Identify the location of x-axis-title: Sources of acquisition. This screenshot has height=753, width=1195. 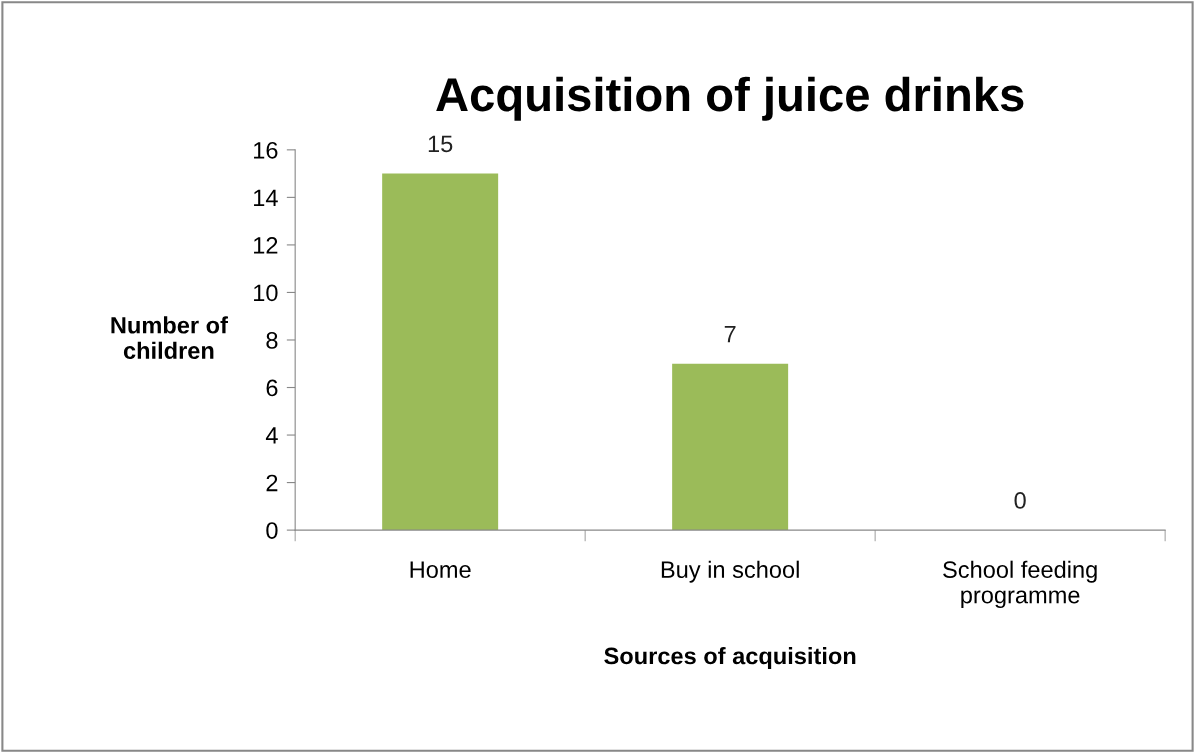
(730, 658).